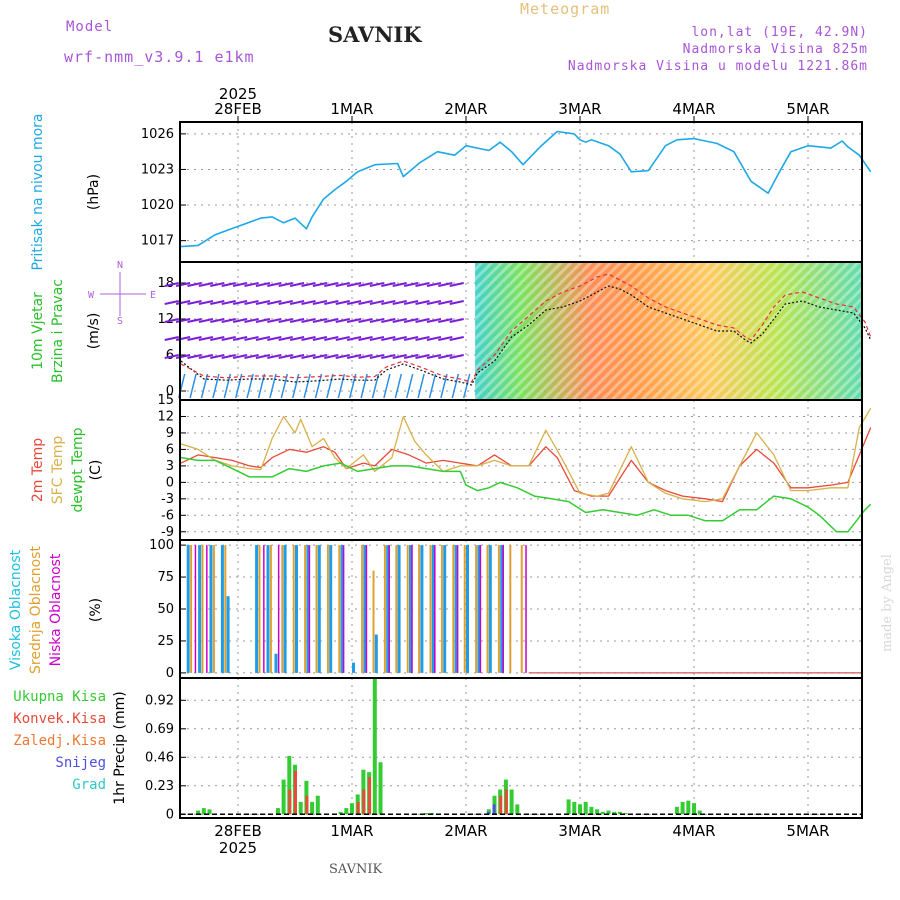 The height and width of the screenshot is (900, 900). Describe the element at coordinates (159, 757) in the screenshot. I see `y-tick-label: 0.46` at that location.